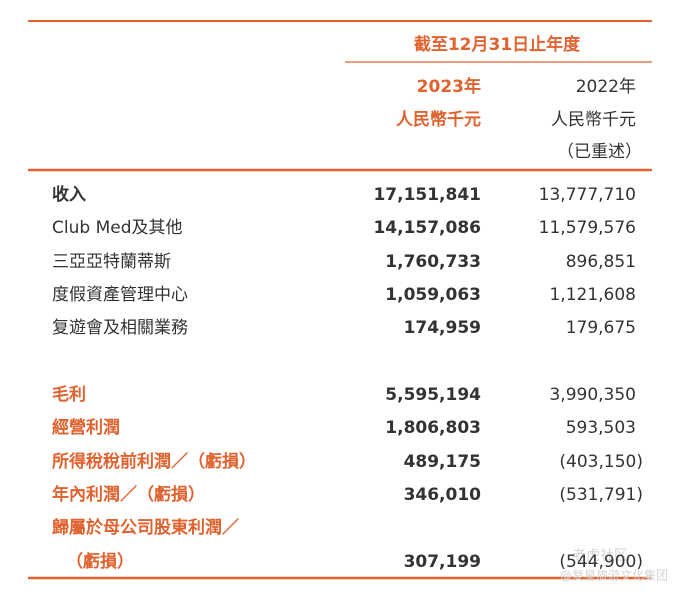 This screenshot has width=676, height=594. Describe the element at coordinates (592, 295) in the screenshot. I see `cell-value: 1,121,608` at that location.